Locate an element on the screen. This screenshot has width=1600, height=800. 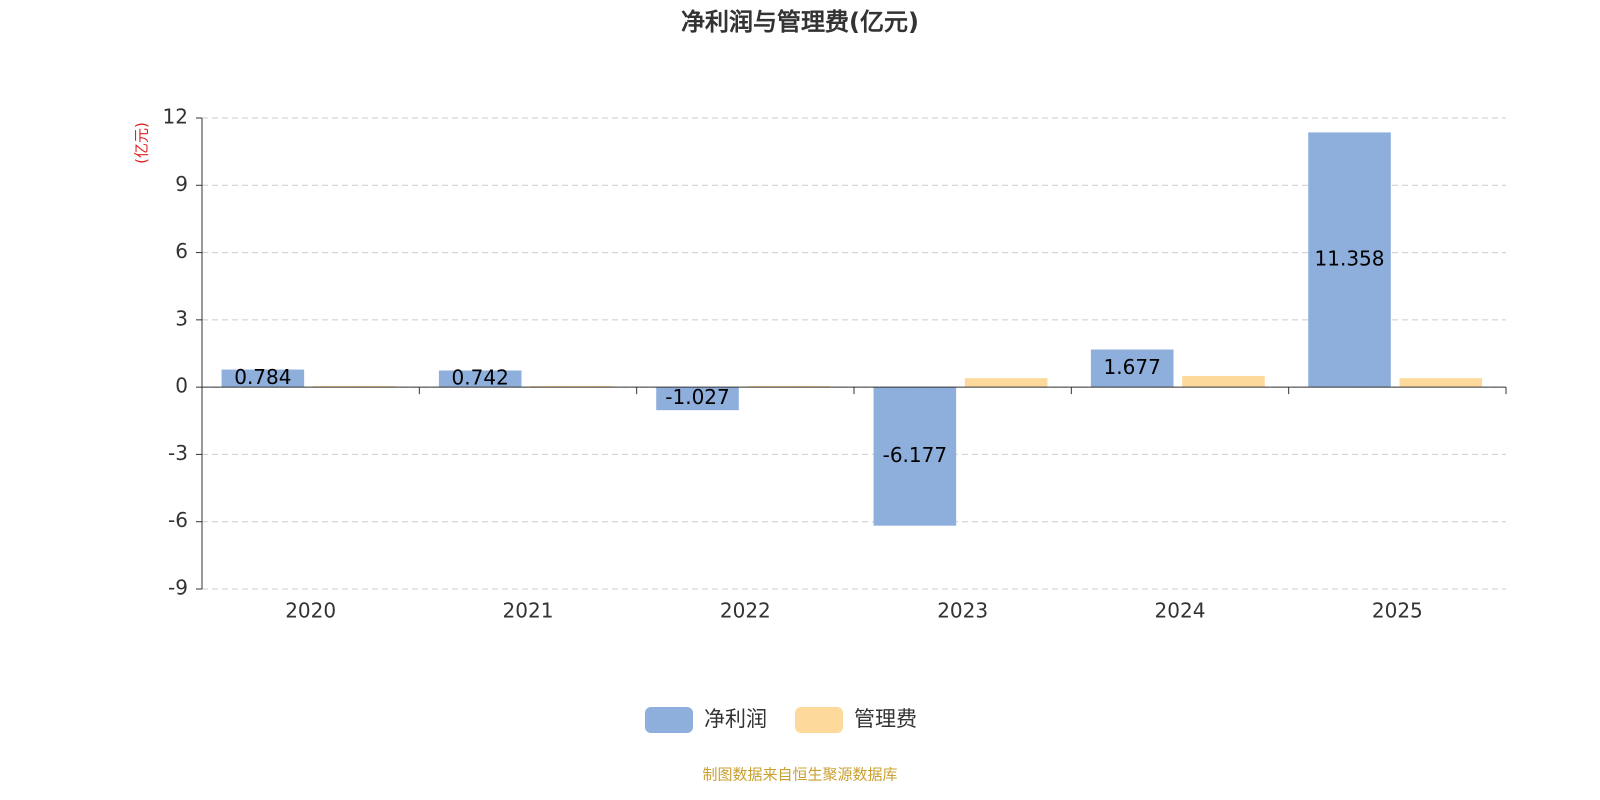
x-tick-label: 2020 is located at coordinates (310, 611).